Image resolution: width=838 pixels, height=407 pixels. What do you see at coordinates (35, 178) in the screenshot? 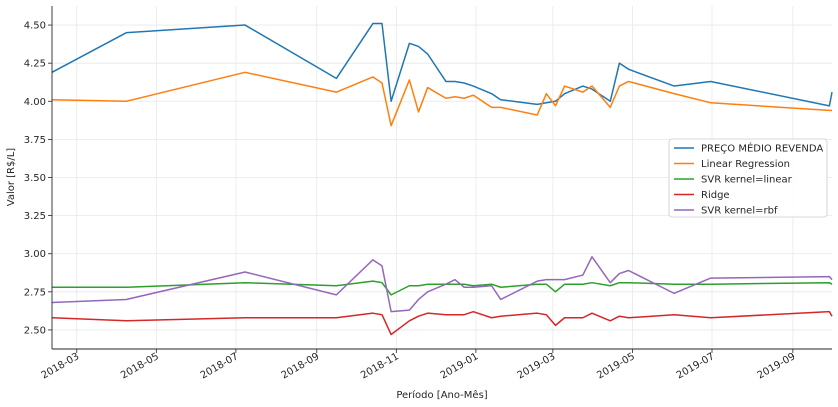
I see `y-tick-label: 3.50` at bounding box center [35, 178].